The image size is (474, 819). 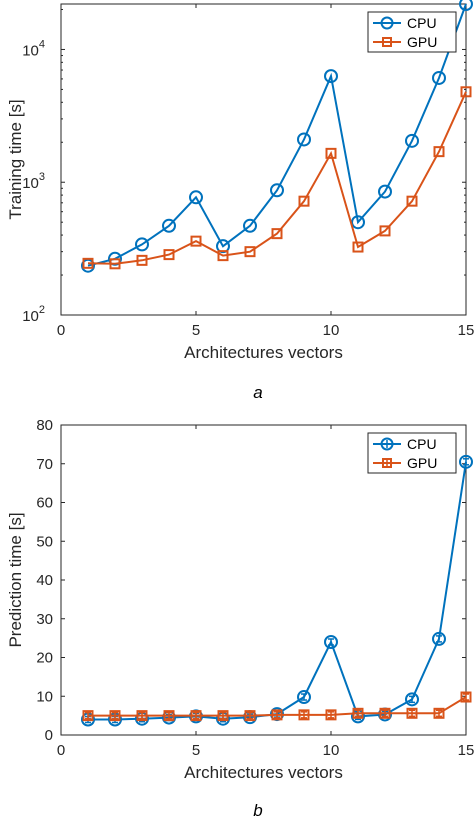 What do you see at coordinates (44, 619) in the screenshot?
I see `y-tick-label: 30` at bounding box center [44, 619].